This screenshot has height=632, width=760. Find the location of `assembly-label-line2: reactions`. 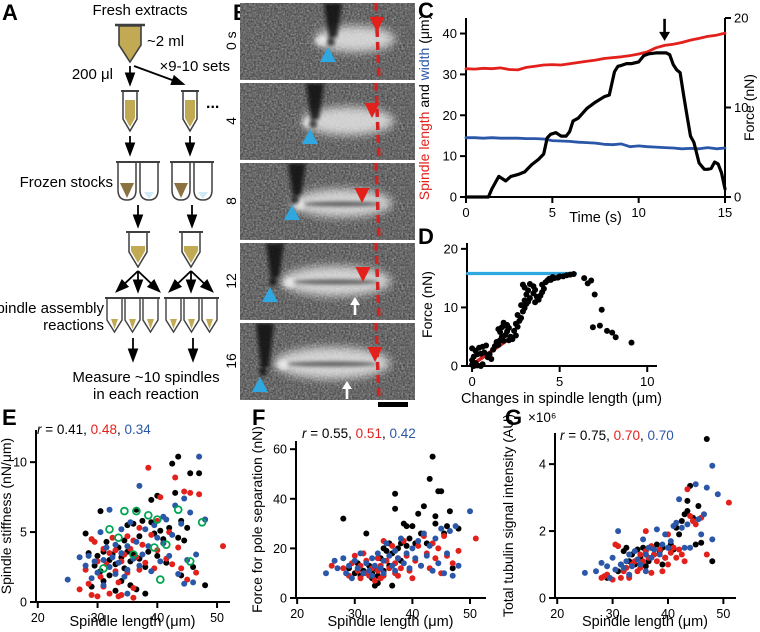

assembly-label-line2: reactions is located at coordinates (73, 325).